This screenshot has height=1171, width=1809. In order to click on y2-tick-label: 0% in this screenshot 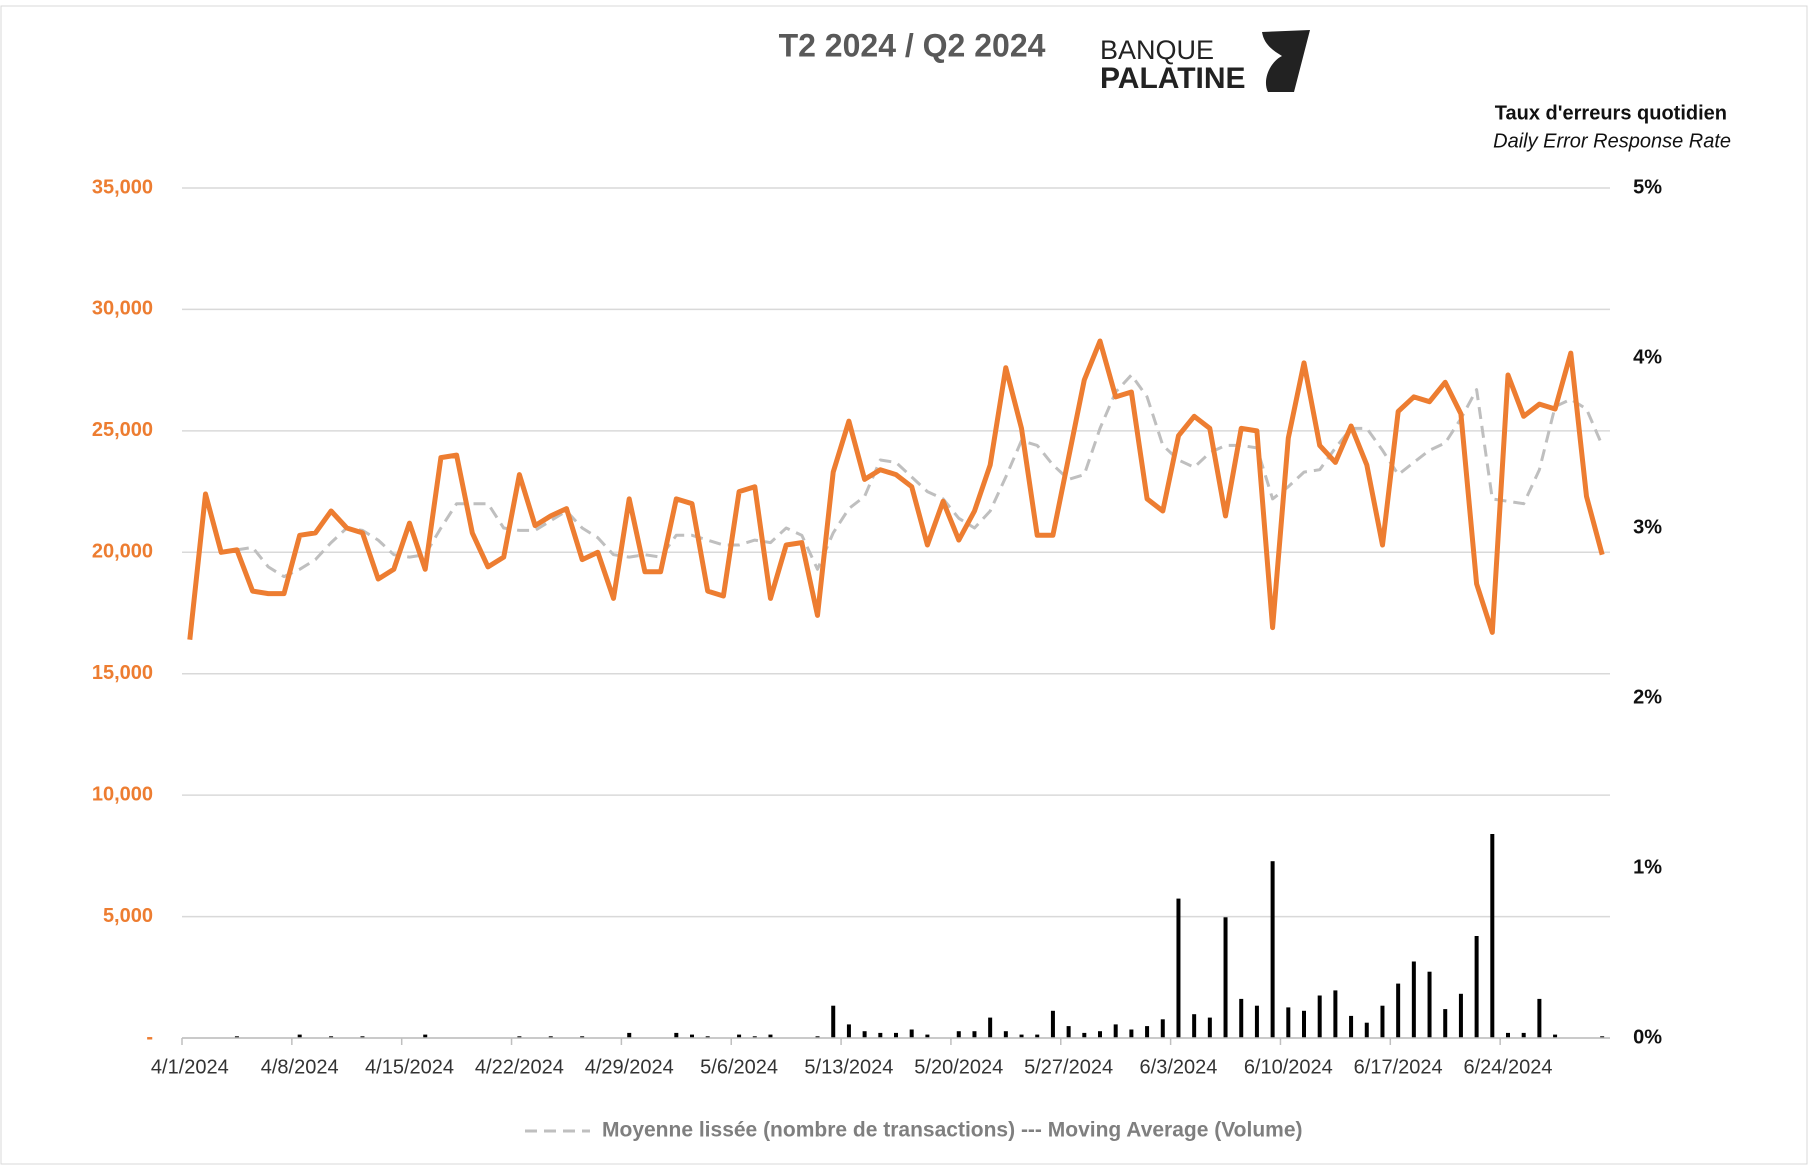, I will do `click(1647, 1037)`.